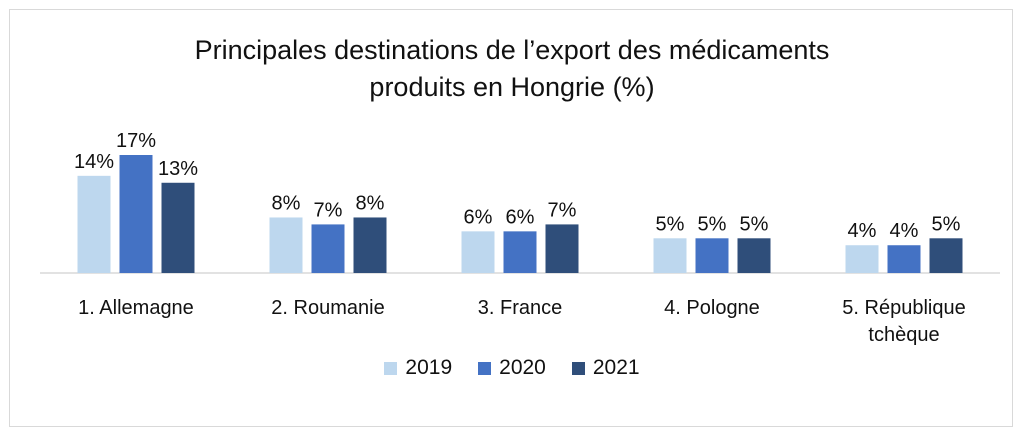 The image size is (1024, 439). I want to click on category-label-1: 1. Allemagne, so click(136, 308).